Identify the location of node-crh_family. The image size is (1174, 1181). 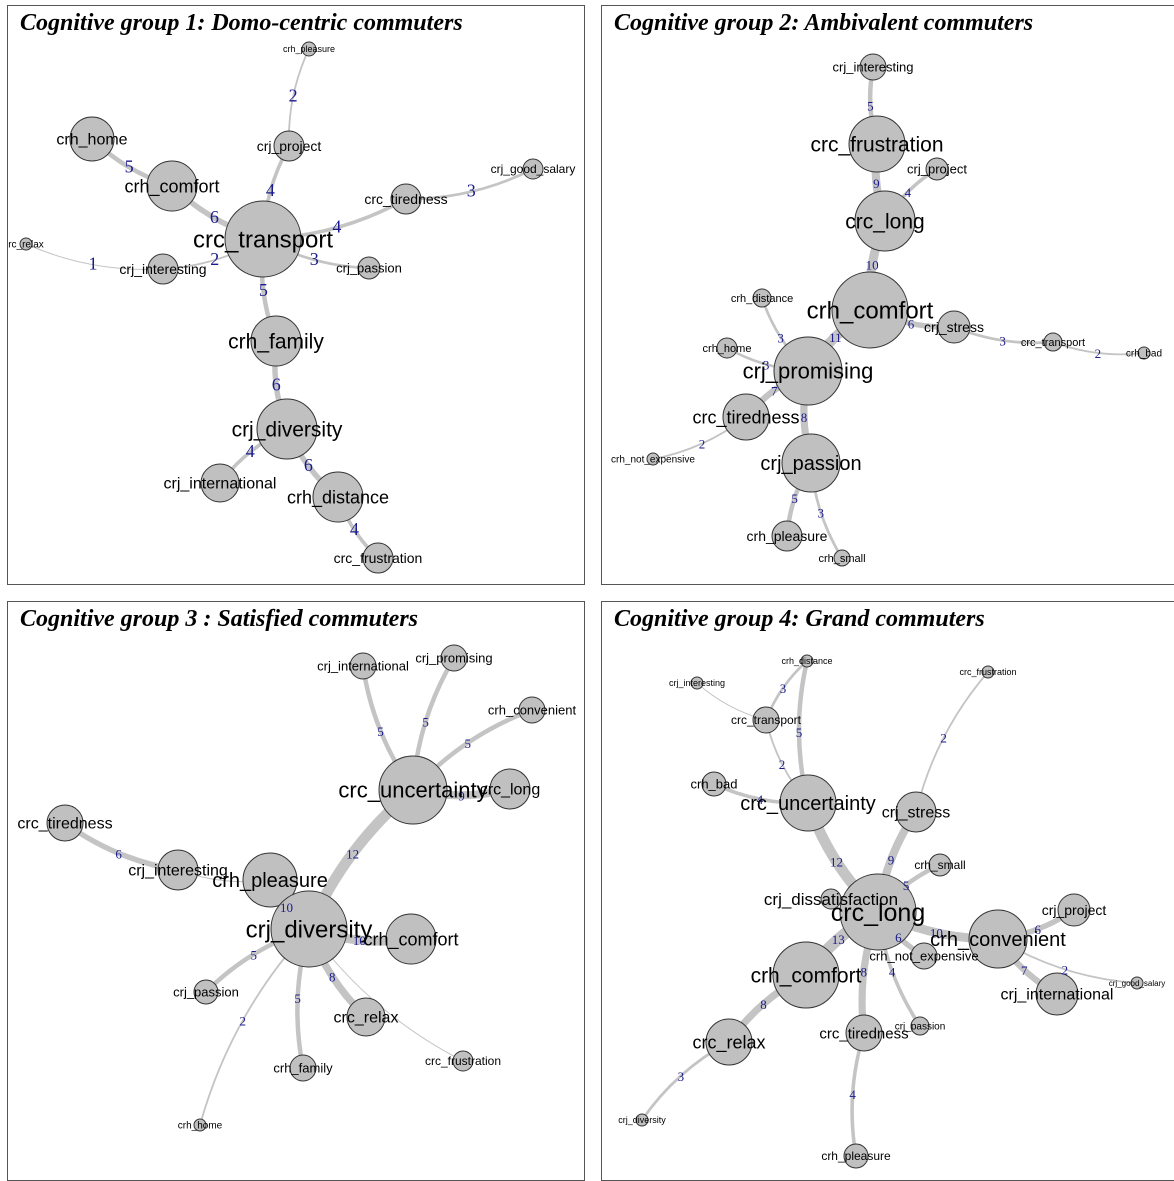
(276, 341).